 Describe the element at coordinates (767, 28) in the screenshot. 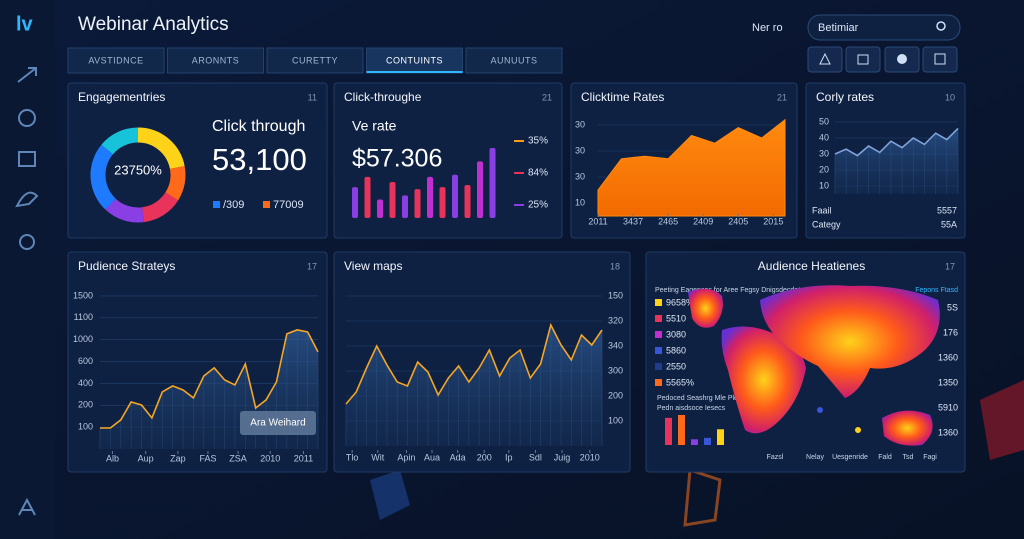

I see `user-name: Ner ro` at that location.